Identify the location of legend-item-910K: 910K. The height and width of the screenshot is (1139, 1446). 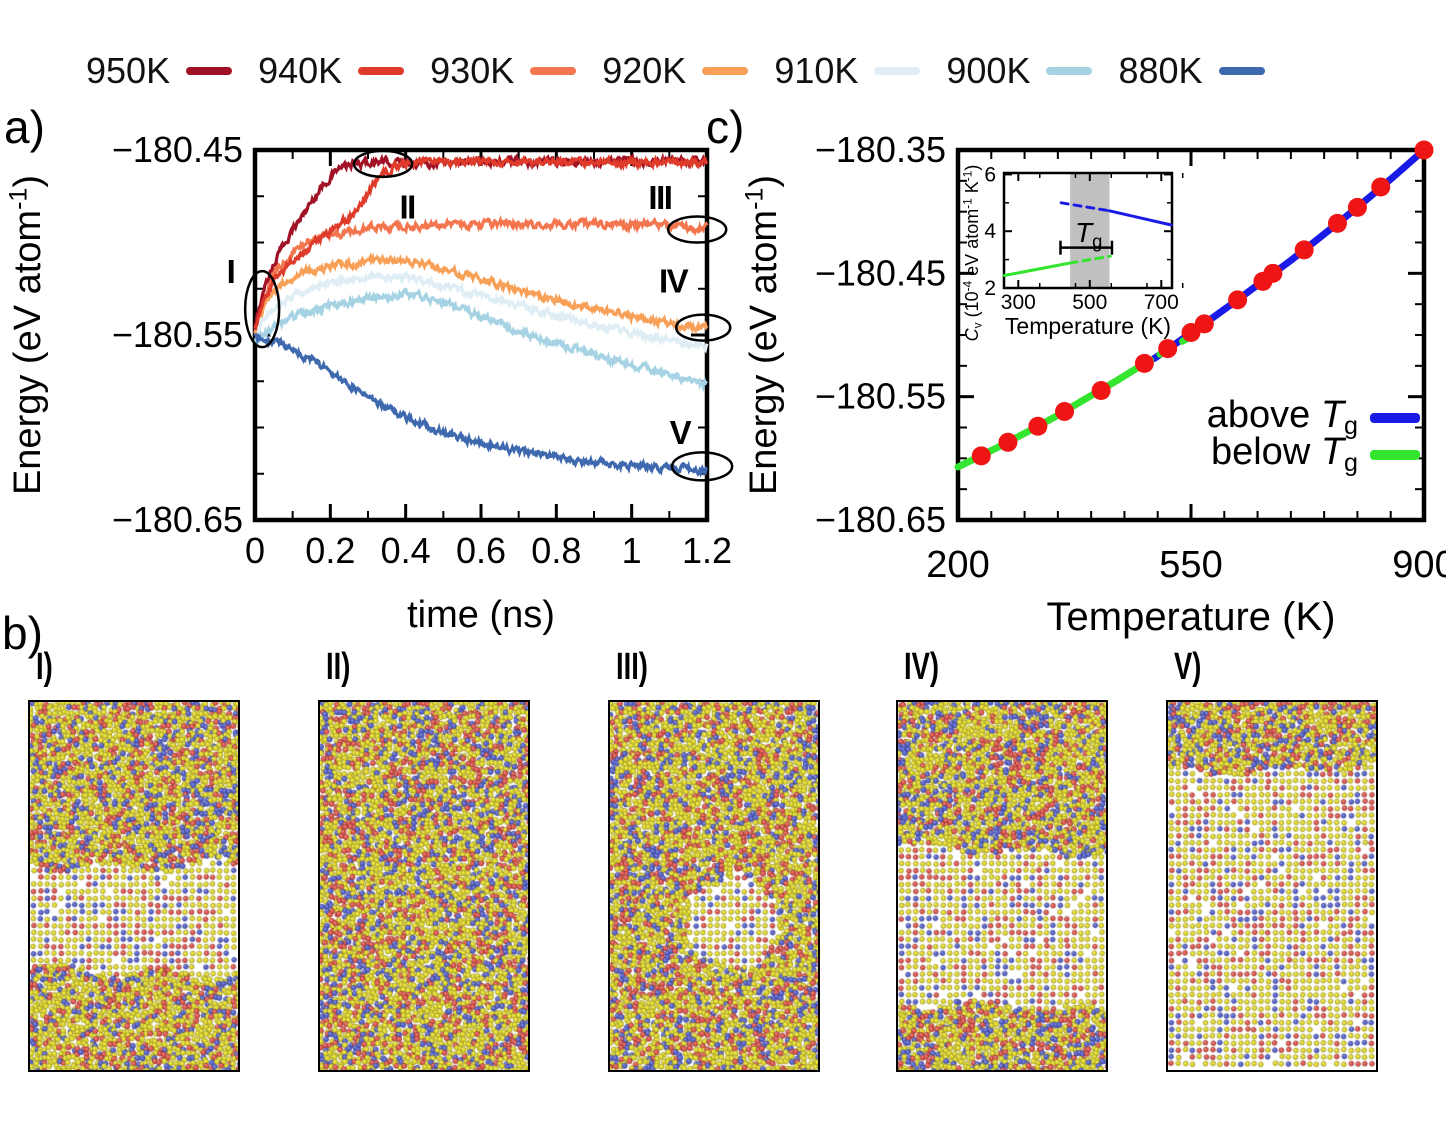
(860, 71).